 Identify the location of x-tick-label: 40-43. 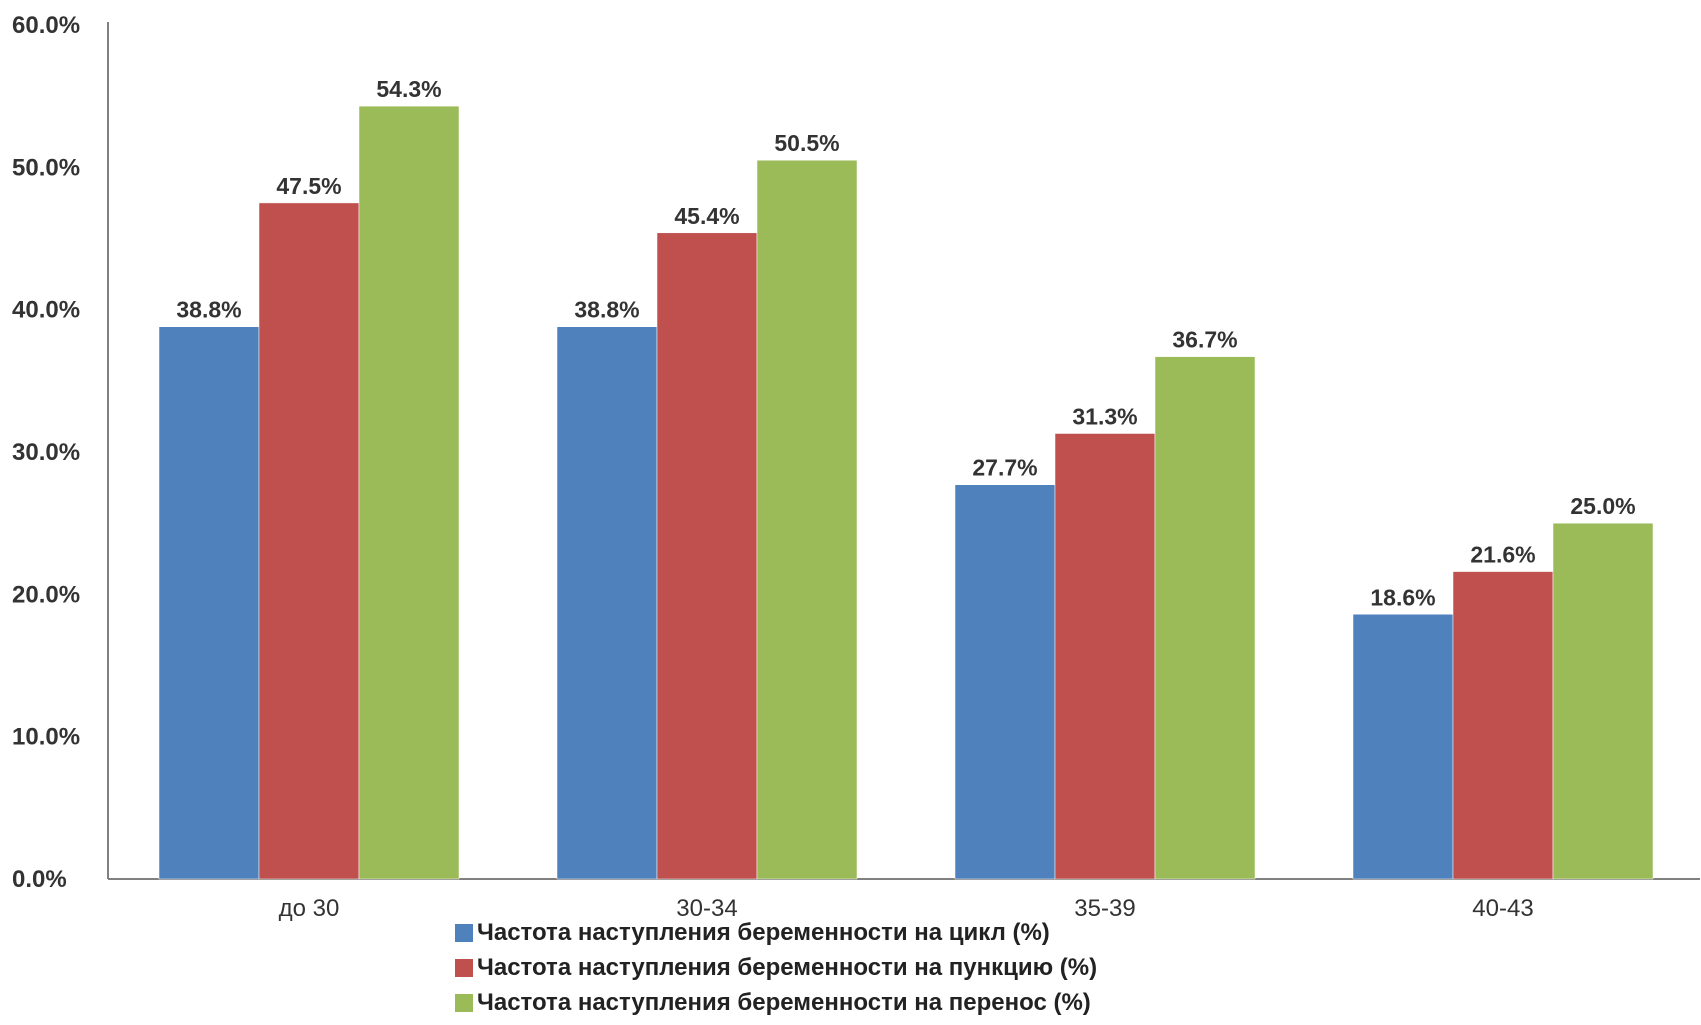
(1502, 908).